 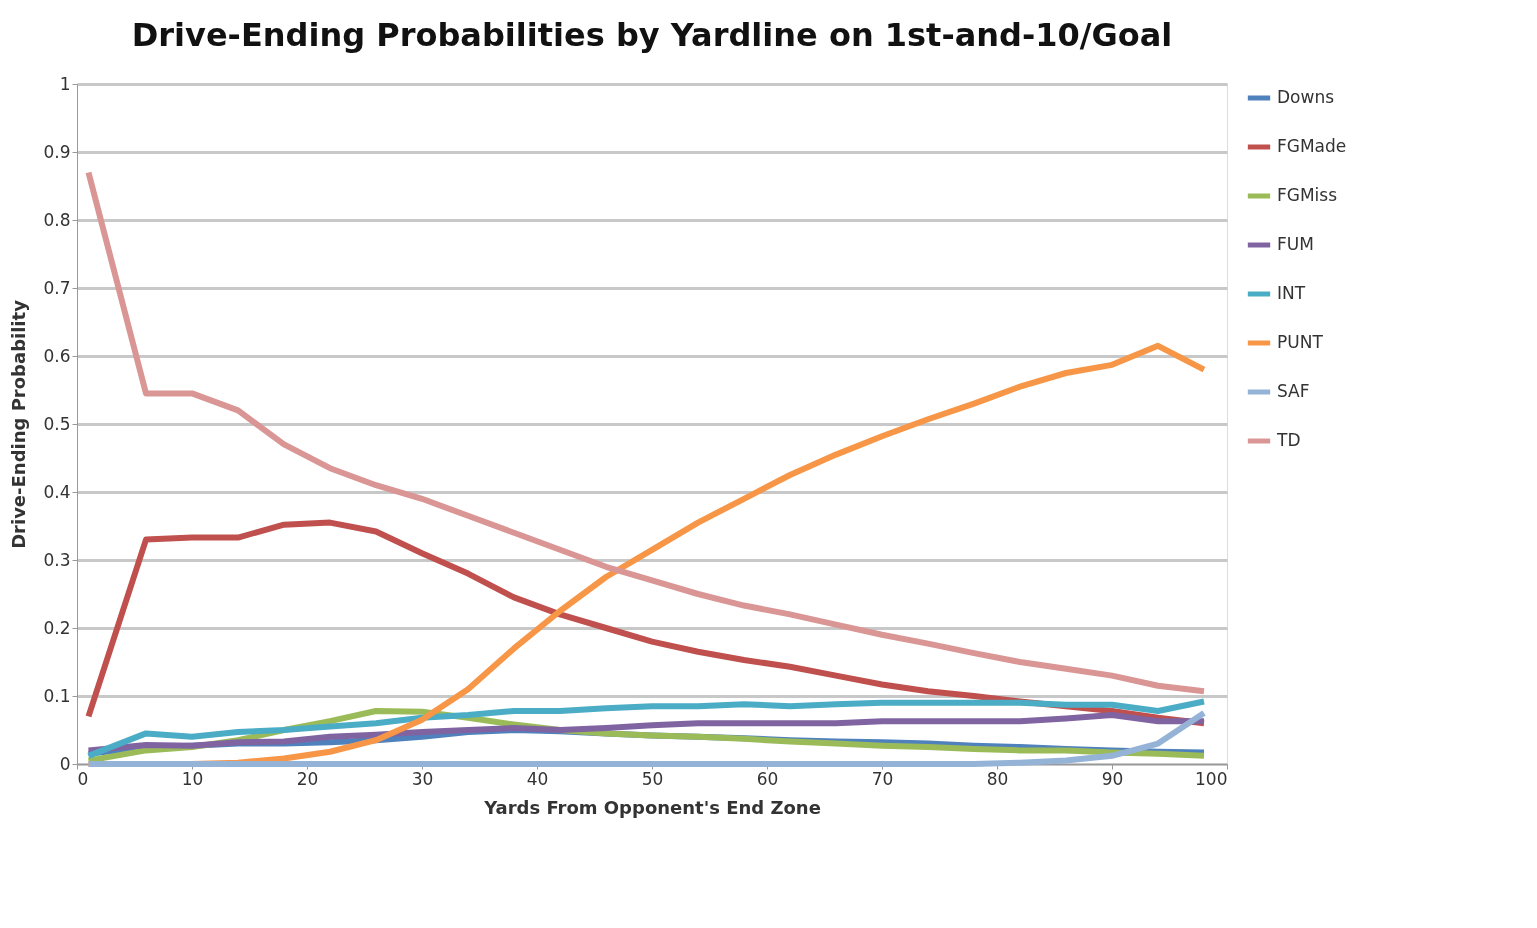 I want to click on x-tick-label: 60, so click(x=767, y=778).